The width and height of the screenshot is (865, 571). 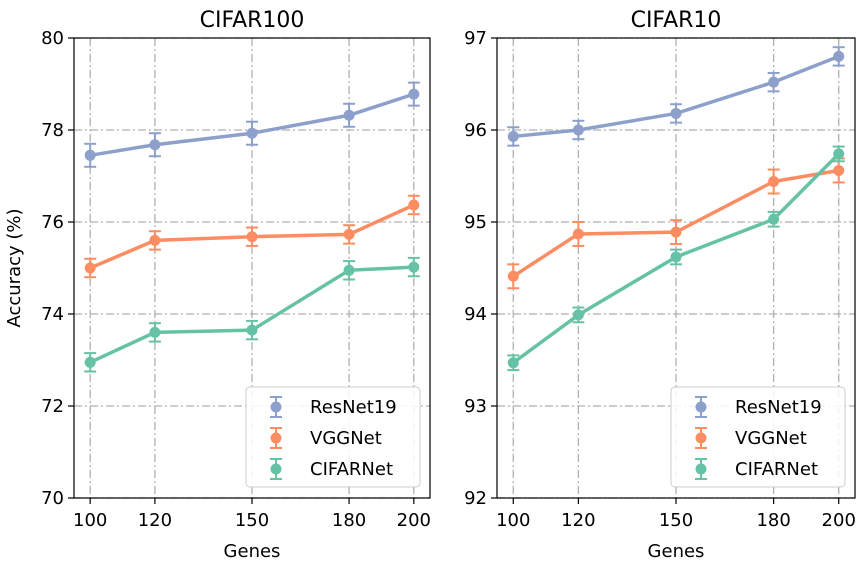 I want to click on y-tick-label: 92, so click(x=475, y=498).